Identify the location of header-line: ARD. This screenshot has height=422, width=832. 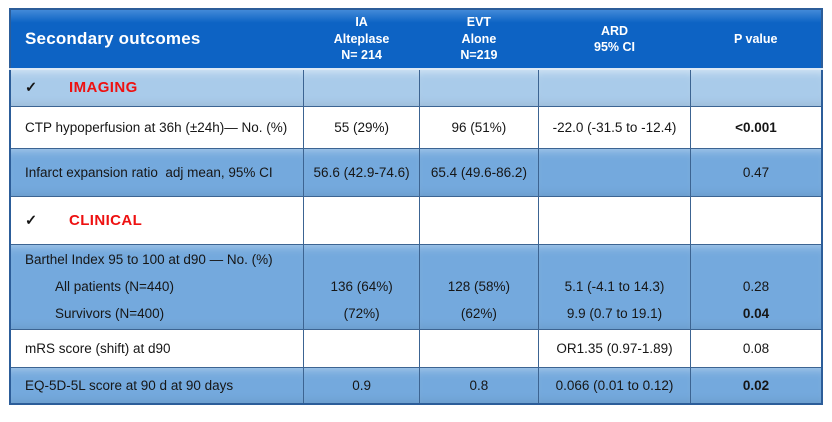
(614, 30).